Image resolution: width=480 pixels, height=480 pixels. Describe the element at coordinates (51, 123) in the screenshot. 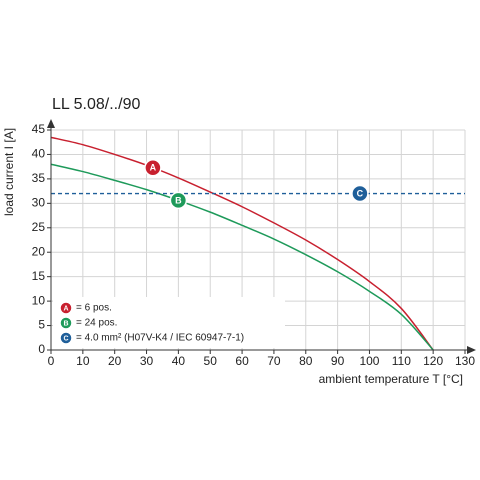

I see `y-axis-arrow` at that location.